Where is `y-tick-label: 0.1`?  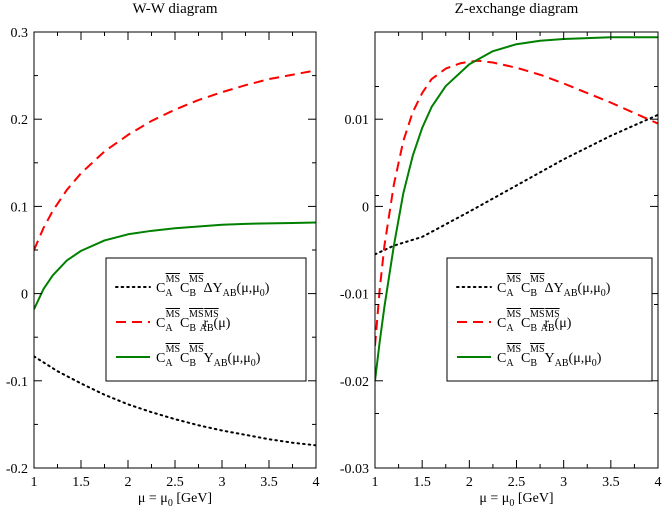 y-tick-label: 0.1 is located at coordinates (20, 207).